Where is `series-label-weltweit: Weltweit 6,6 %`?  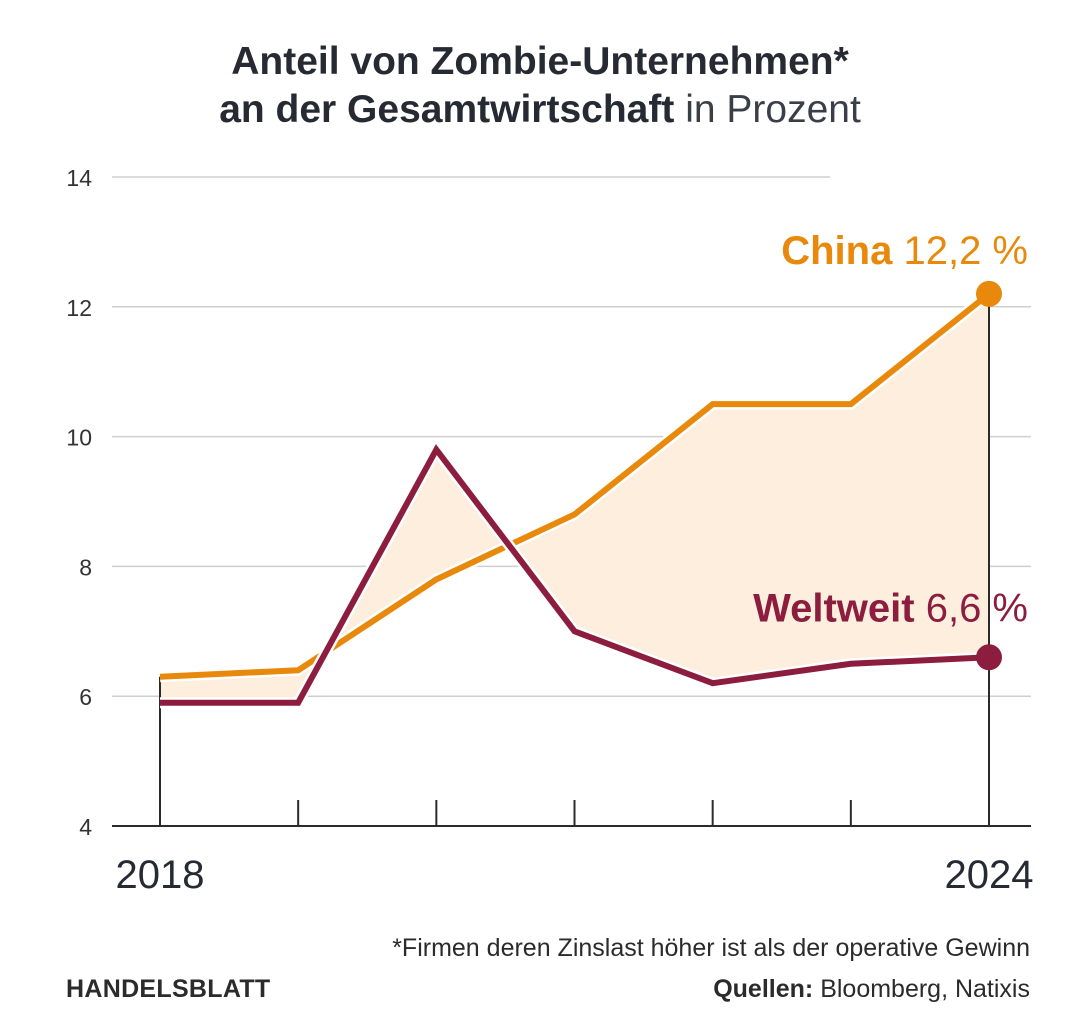 series-label-weltweit: Weltweit 6,6 % is located at coordinates (890, 608).